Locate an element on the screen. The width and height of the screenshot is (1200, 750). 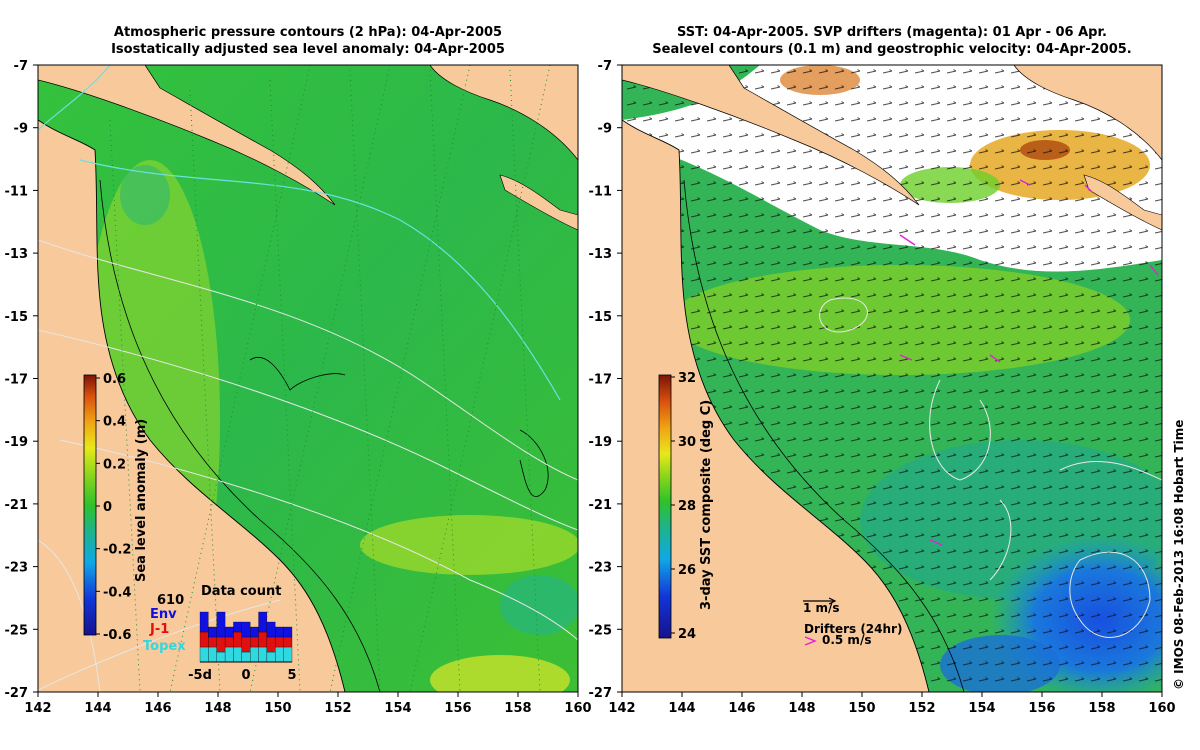
right-map-lon-tick-label: 160 is located at coordinates (1161, 708).